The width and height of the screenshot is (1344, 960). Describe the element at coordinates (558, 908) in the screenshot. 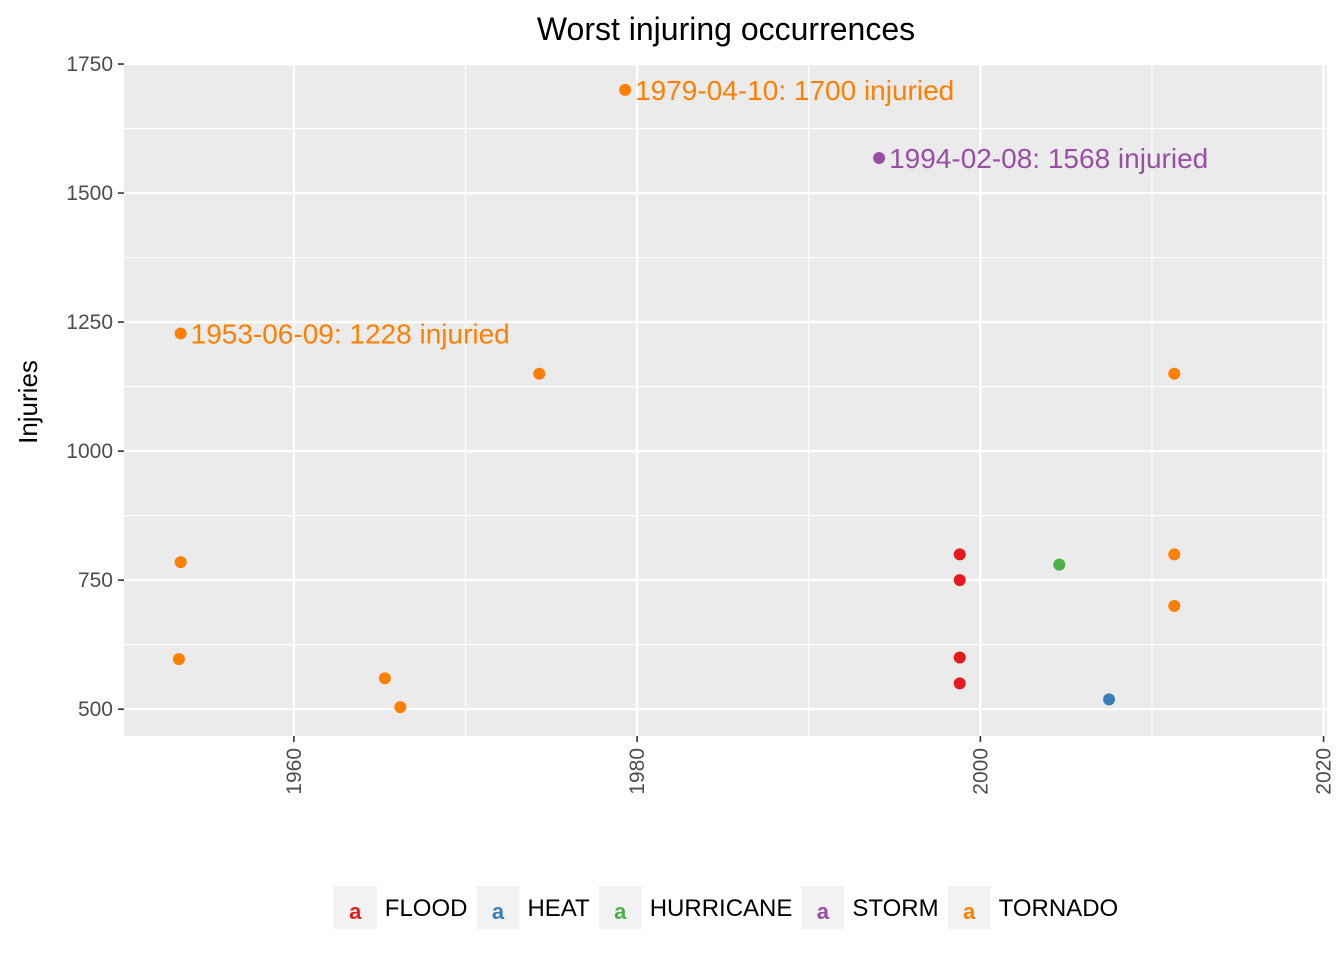

I see `legend-label-heat: HEAT` at that location.